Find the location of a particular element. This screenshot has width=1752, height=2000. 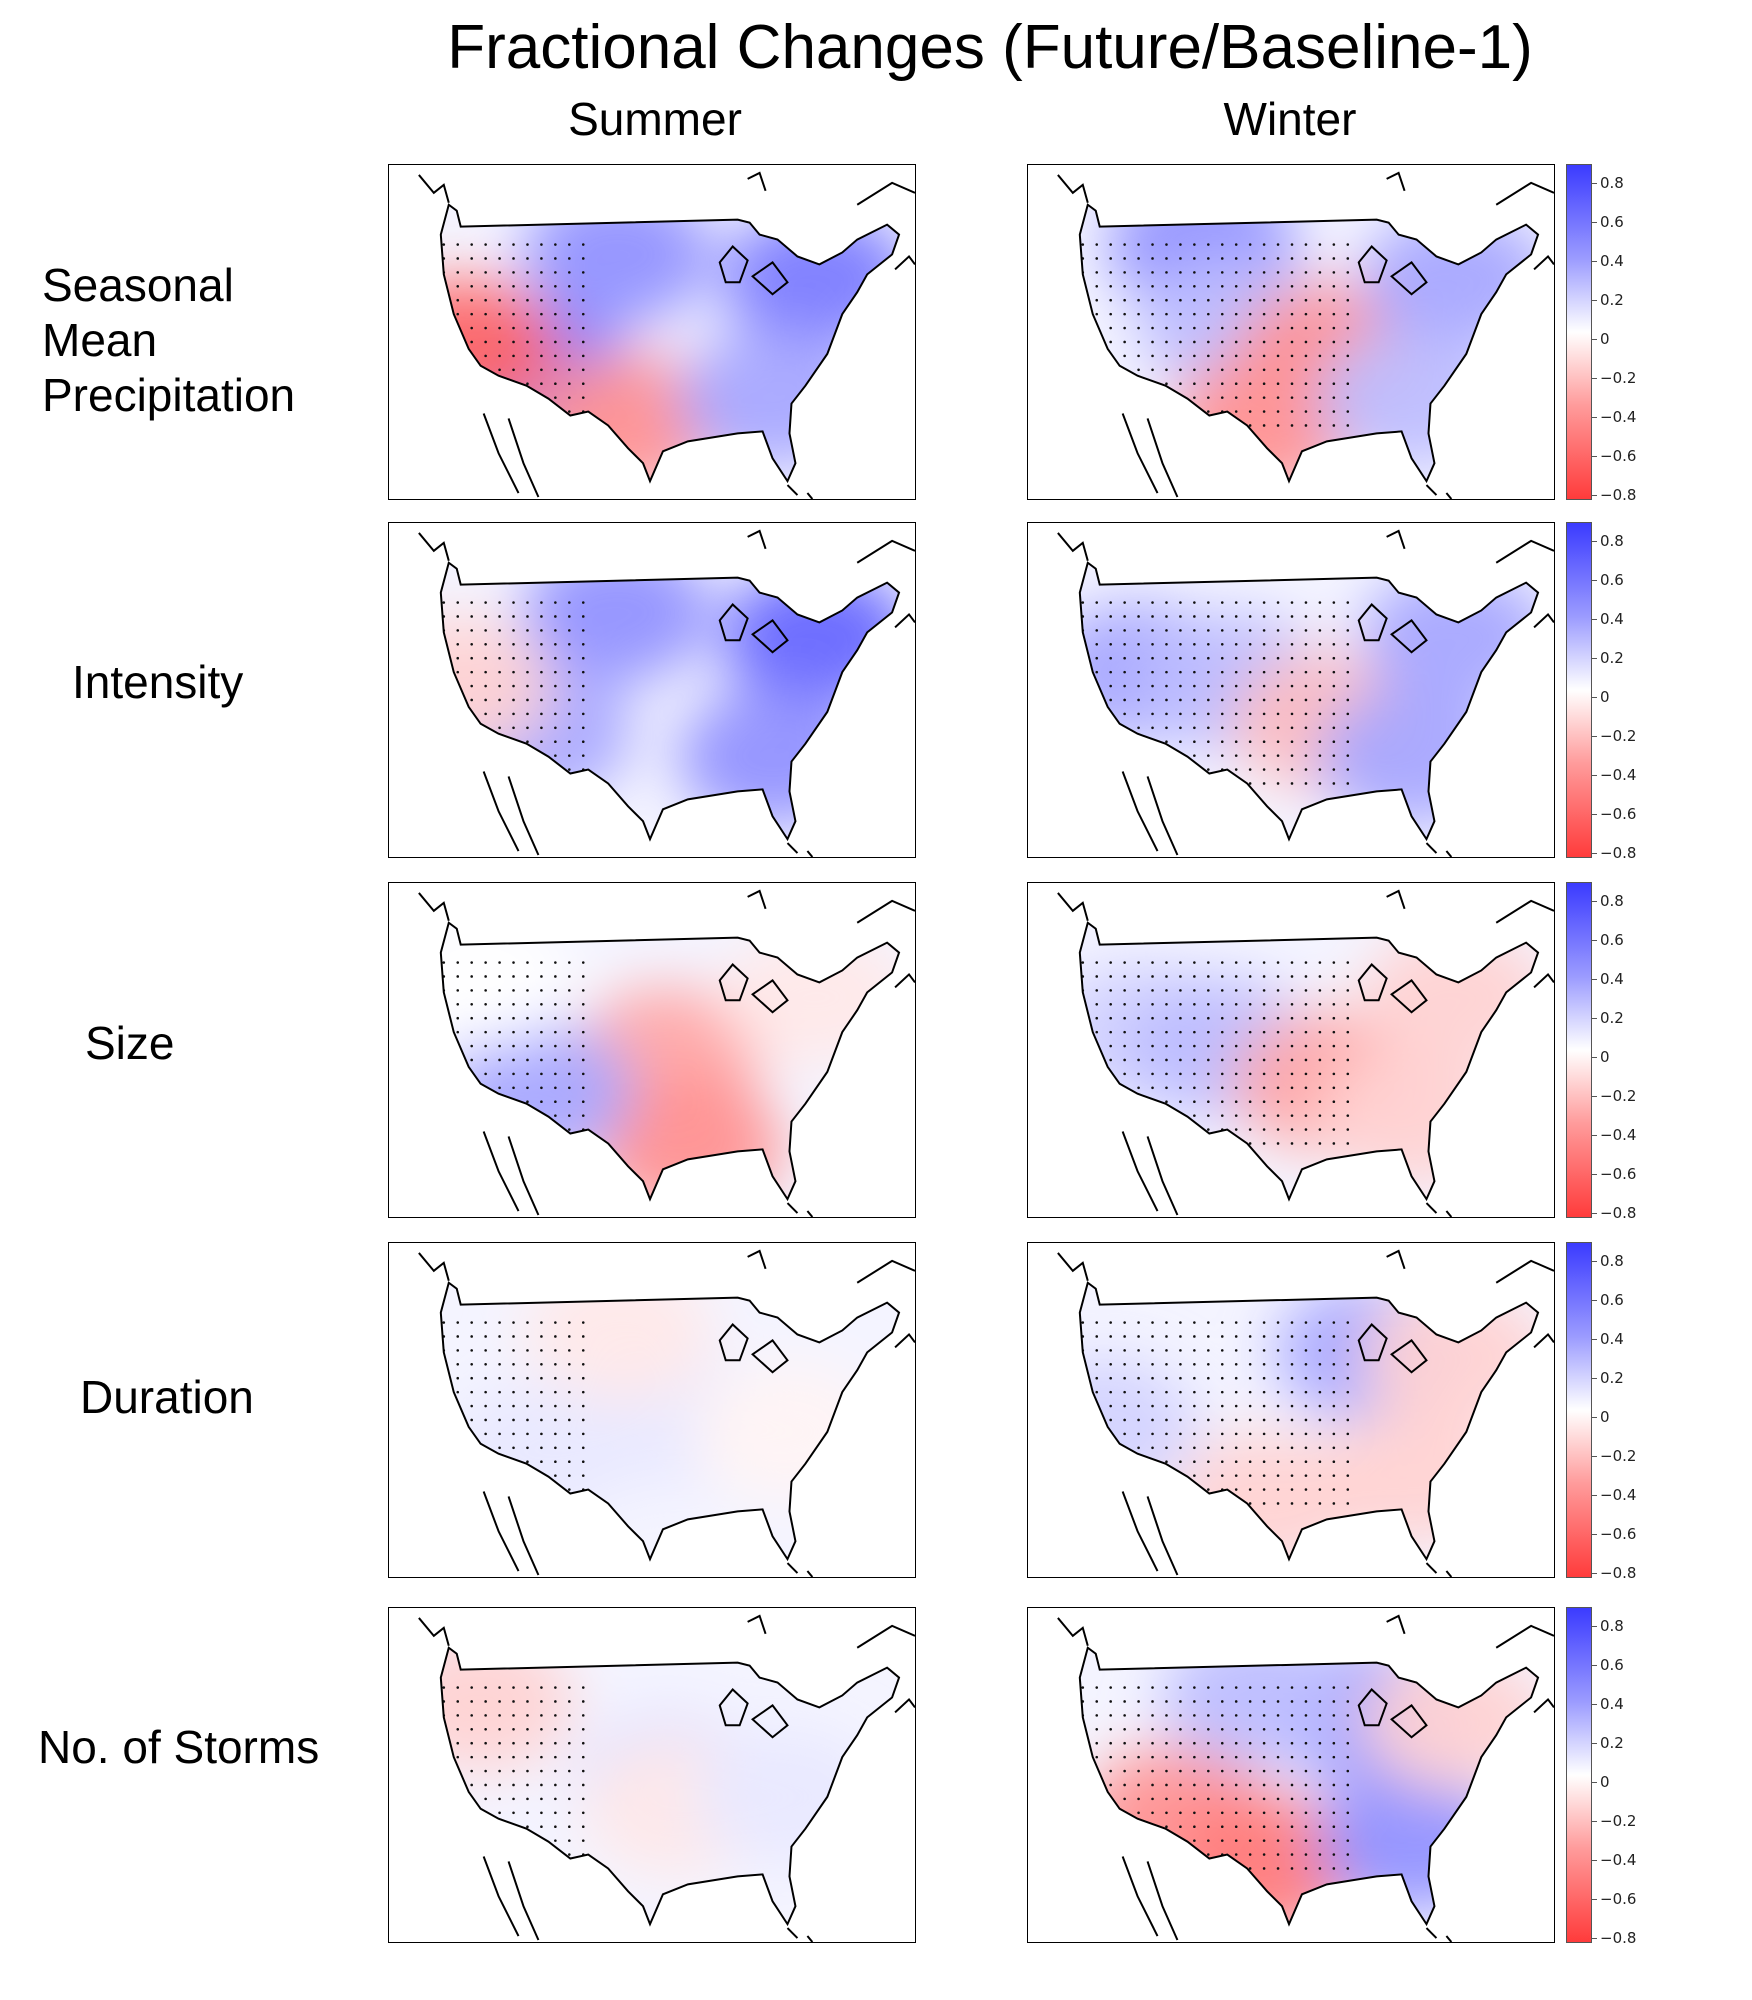

row-label-line: No. of Storms is located at coordinates (179, 1747).